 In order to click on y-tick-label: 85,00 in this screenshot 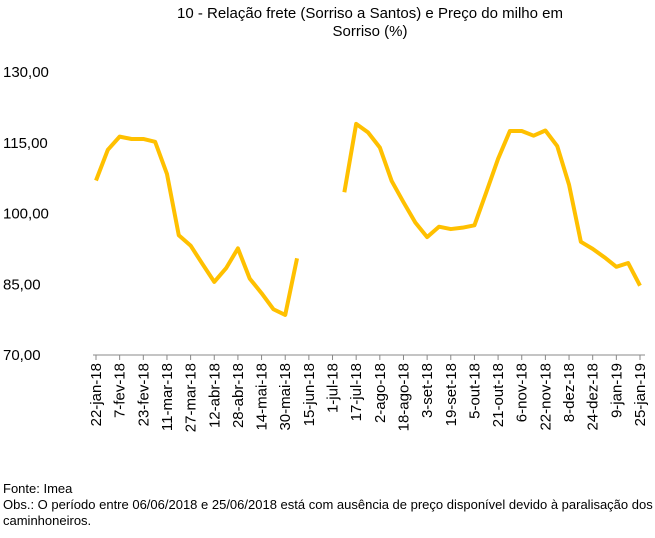, I will do `click(22, 284)`.